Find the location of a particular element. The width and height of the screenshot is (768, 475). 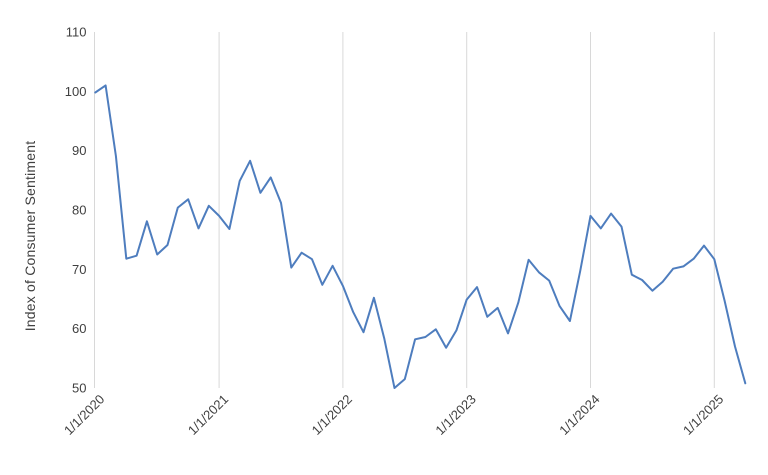

x-tick-label: 1/1/2024 is located at coordinates (579, 415).